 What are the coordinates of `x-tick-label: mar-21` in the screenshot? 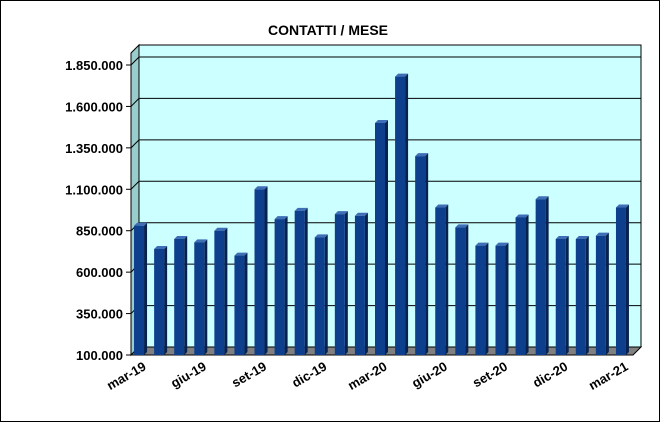 It's located at (608, 376).